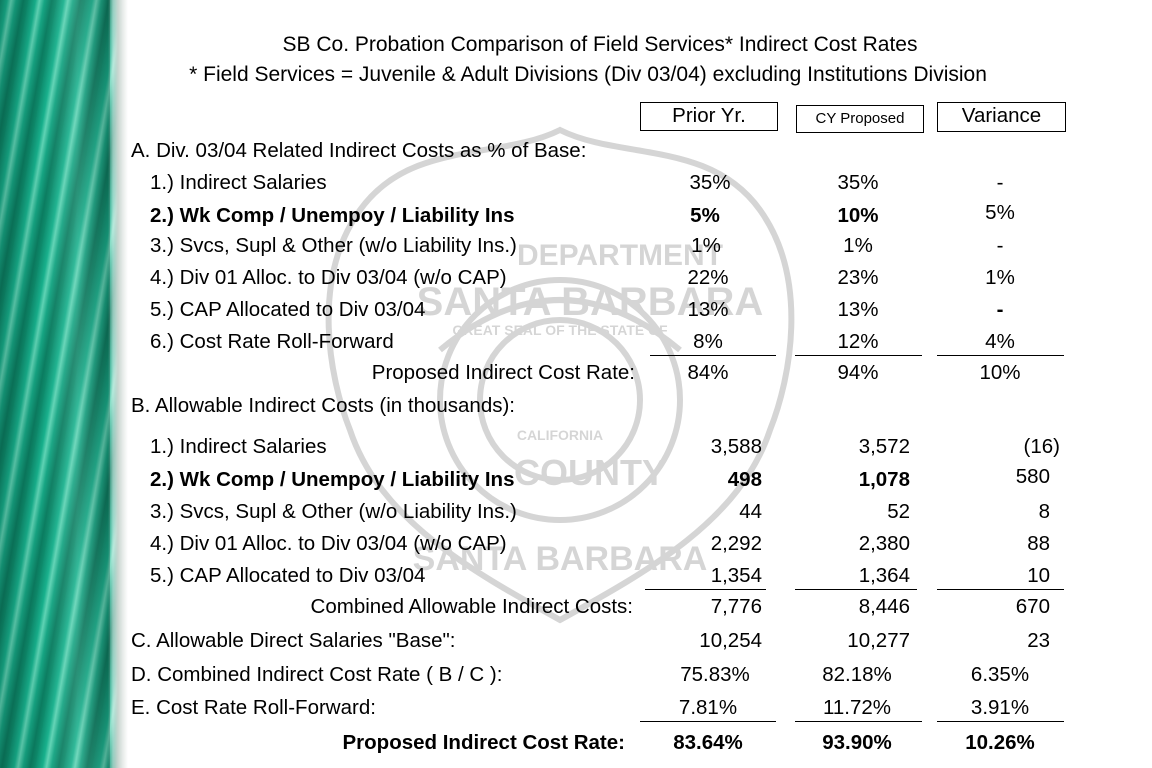  What do you see at coordinates (560, 559) in the screenshot?
I see `seal-bottom: SANTA BARBARA` at bounding box center [560, 559].